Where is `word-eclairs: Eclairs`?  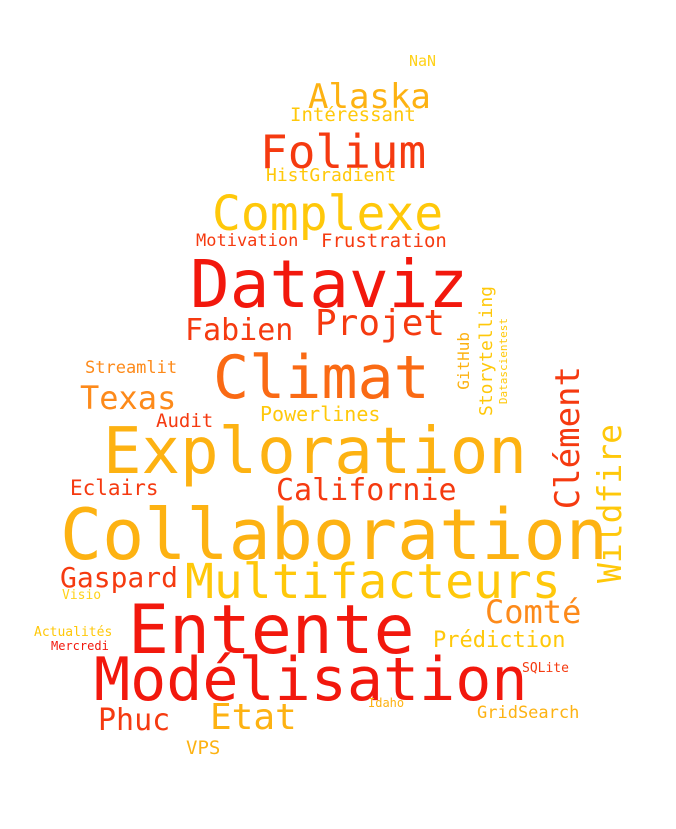
word-eclairs: Eclairs is located at coordinates (114, 488).